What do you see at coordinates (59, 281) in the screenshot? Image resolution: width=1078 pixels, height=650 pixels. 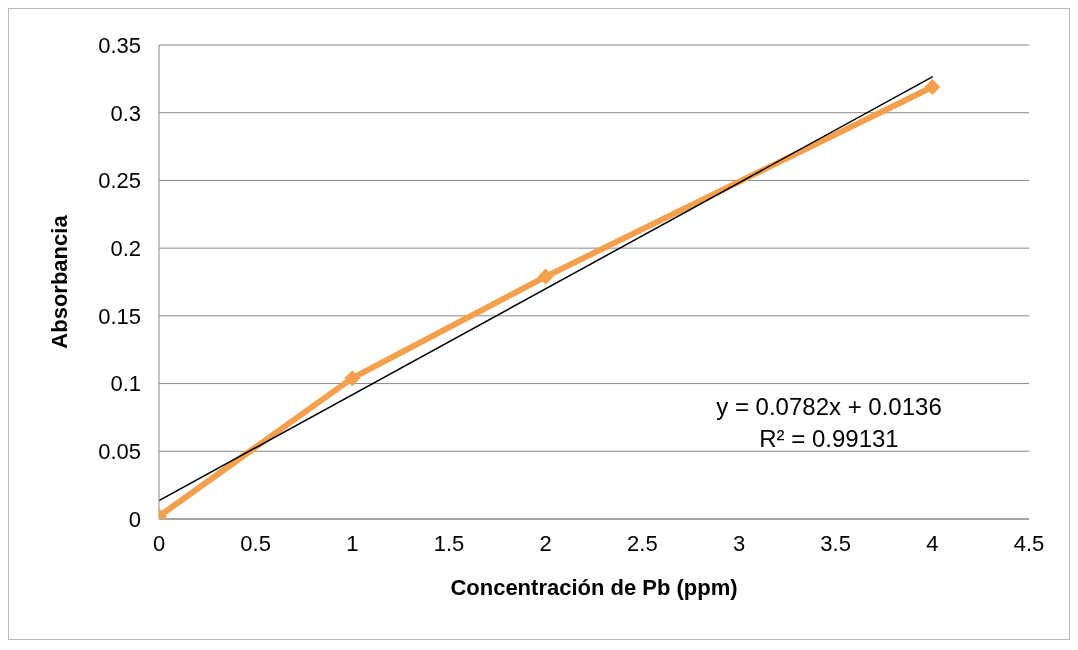 I see `y-axis-title: Absorbancia` at bounding box center [59, 281].